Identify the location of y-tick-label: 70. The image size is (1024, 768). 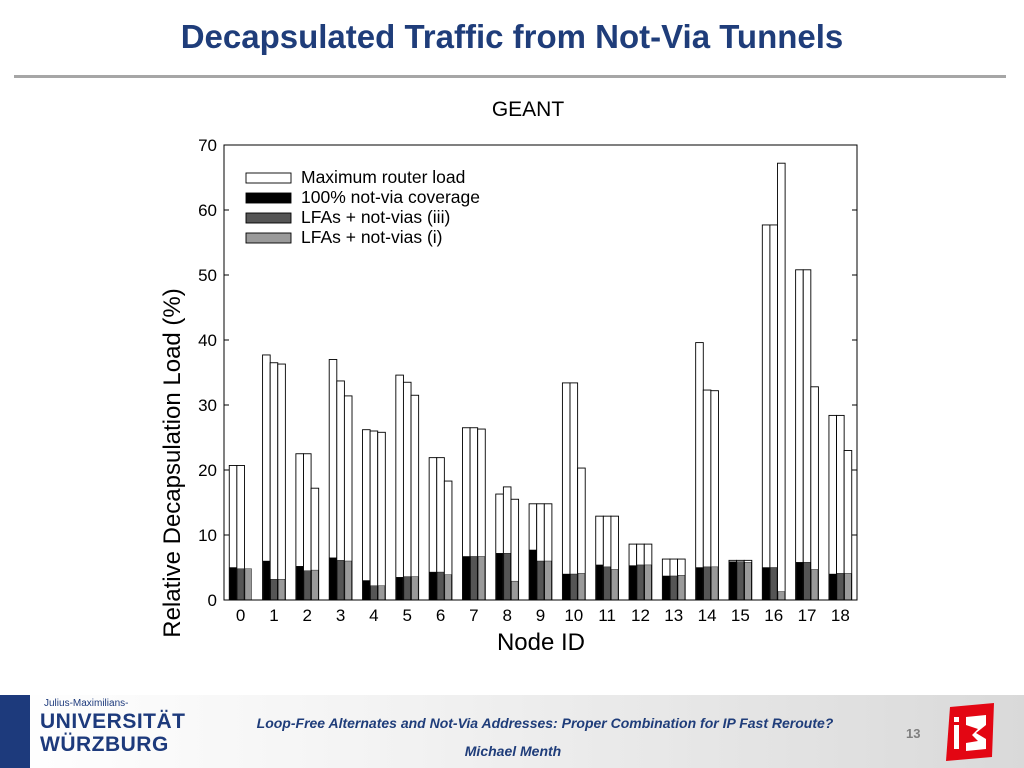
(207, 145).